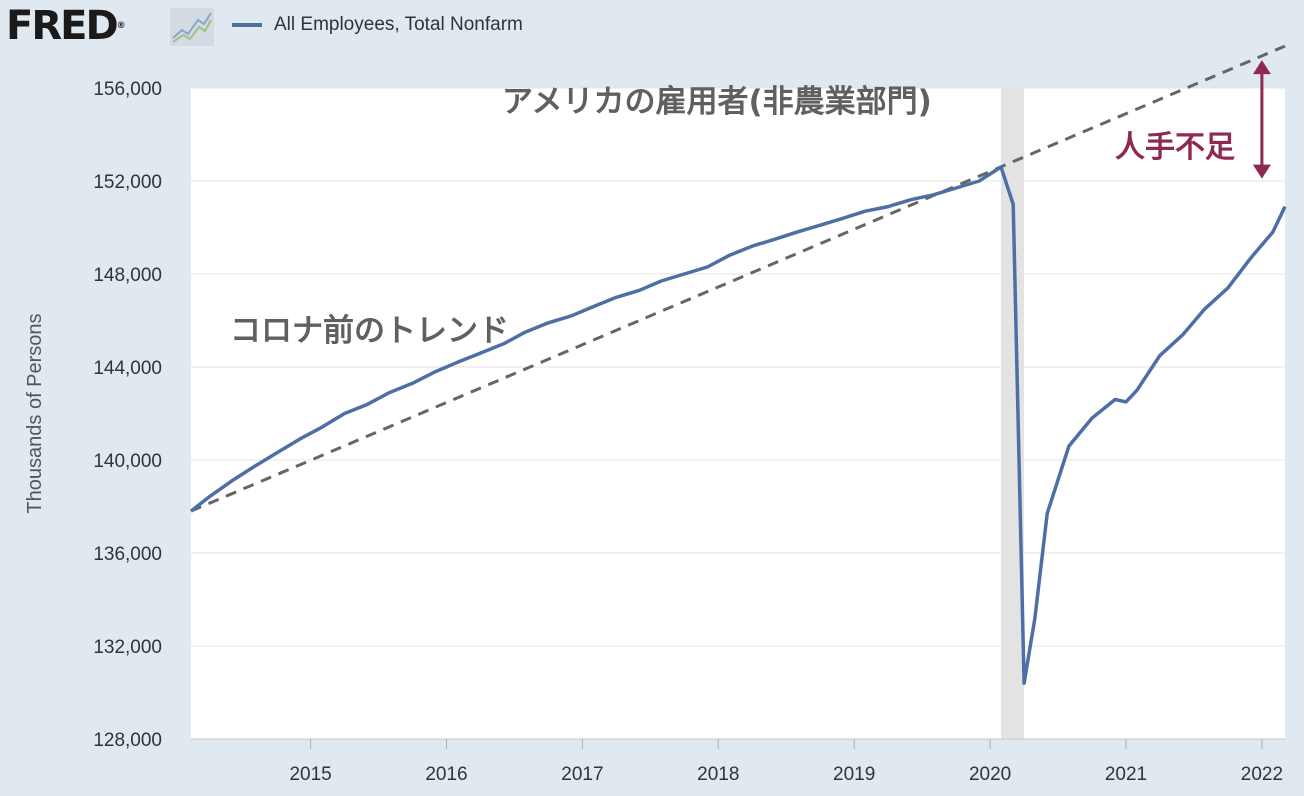 The width and height of the screenshot is (1304, 796). What do you see at coordinates (717, 102) in the screenshot?
I see `chart-title-annotation: アメリカの雇用者(非農業部門)` at bounding box center [717, 102].